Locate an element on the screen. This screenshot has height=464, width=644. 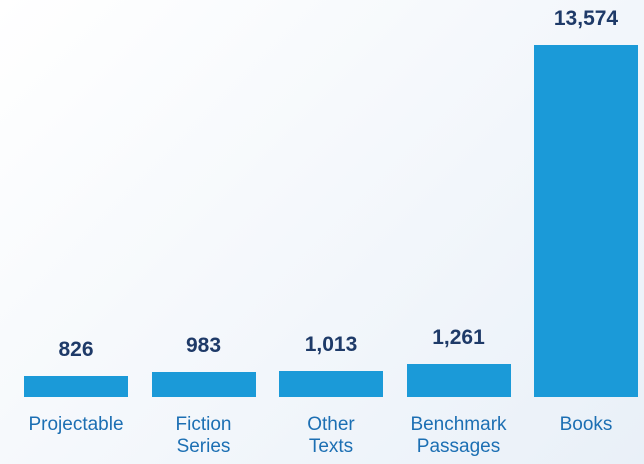
category-label: Books is located at coordinates (586, 424).